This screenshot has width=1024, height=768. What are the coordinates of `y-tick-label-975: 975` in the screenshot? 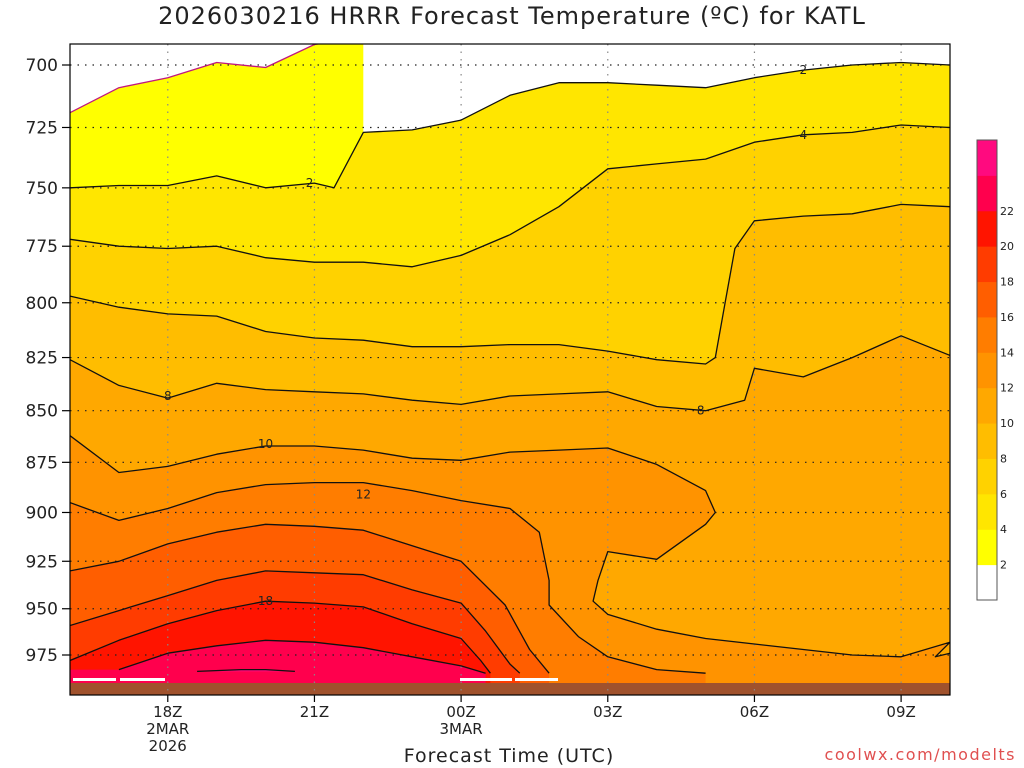 It's located at (42, 656).